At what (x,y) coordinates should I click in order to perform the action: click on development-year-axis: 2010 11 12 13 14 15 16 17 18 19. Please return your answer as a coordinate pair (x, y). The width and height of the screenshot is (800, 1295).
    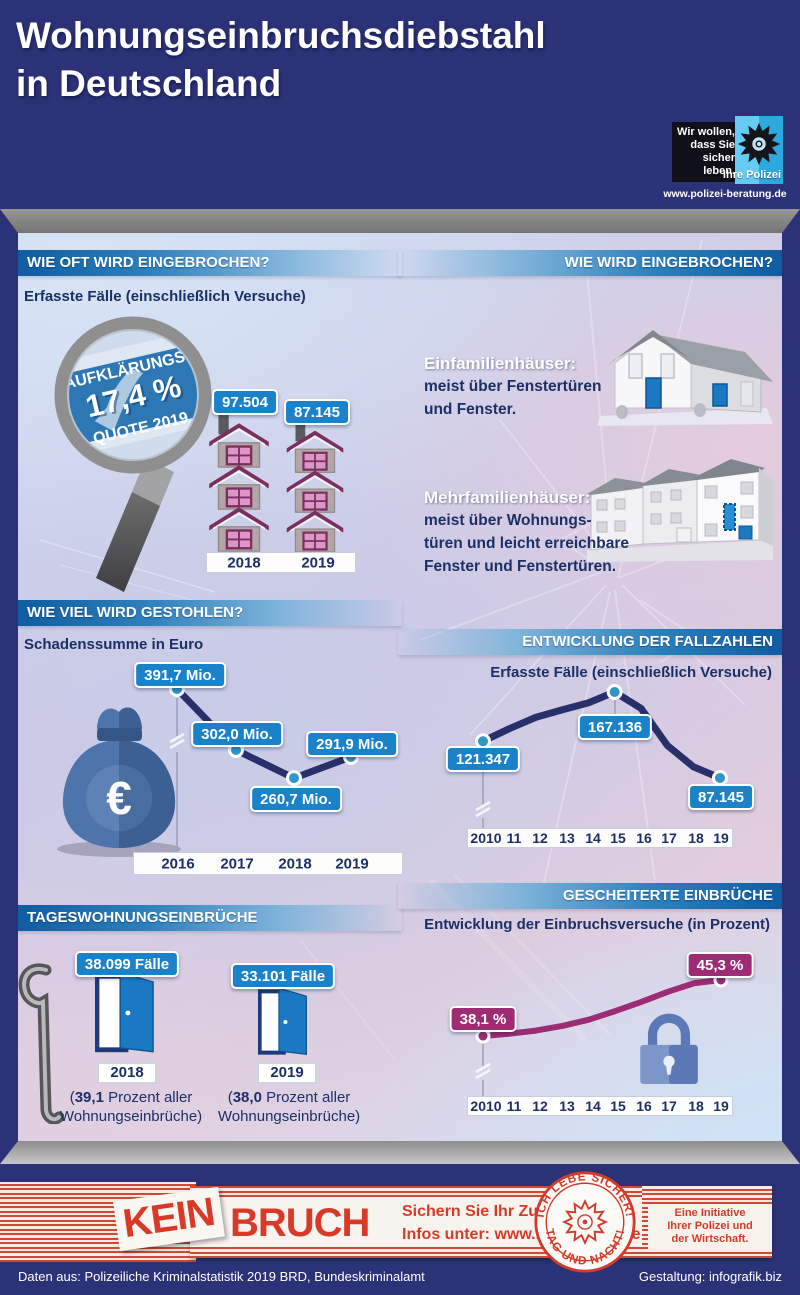
    Looking at the image, I should click on (600, 838).